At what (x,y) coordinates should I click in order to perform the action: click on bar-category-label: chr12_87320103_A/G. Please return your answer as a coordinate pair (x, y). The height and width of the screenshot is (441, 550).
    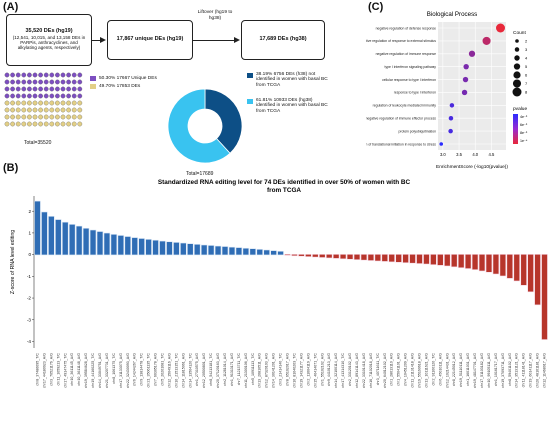
    Looking at the image, I should click on (267, 370).